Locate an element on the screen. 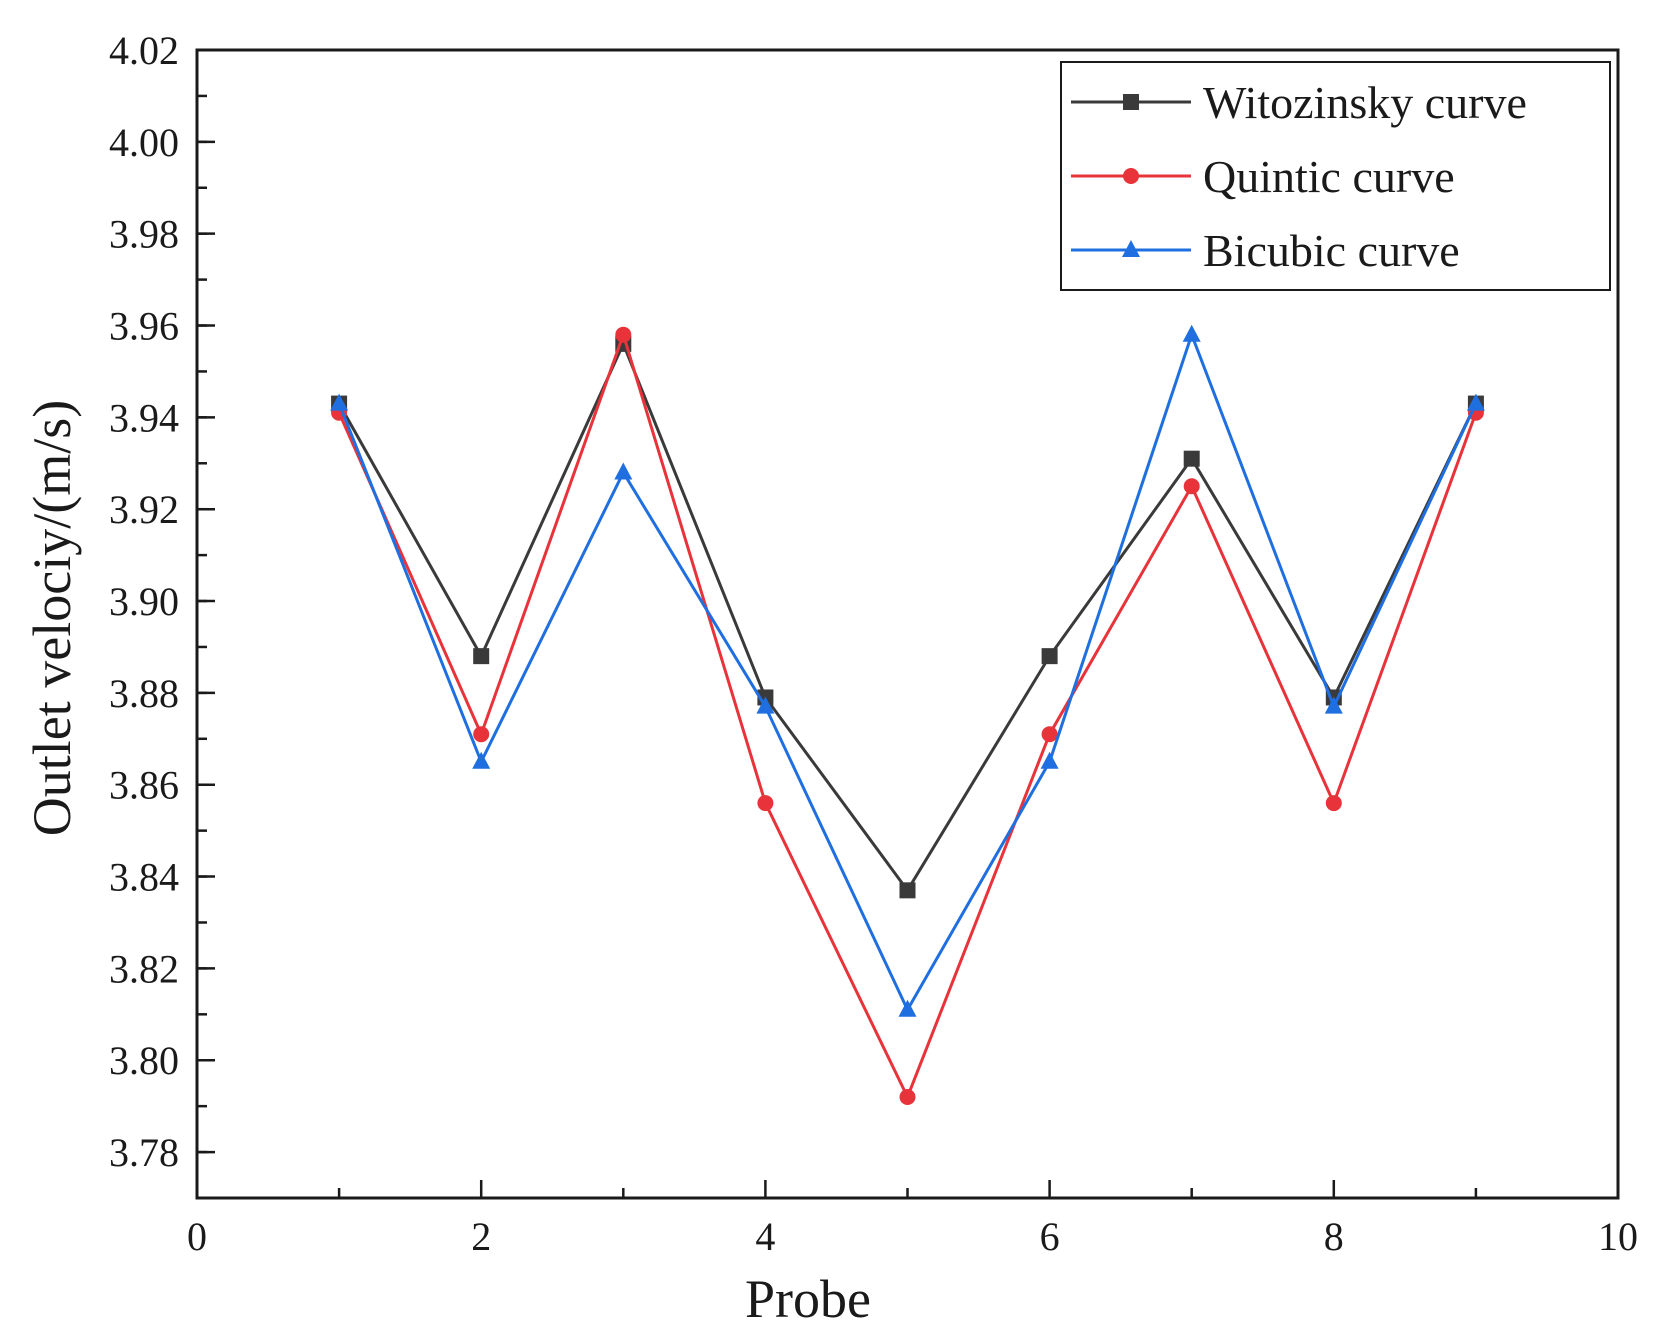 This screenshot has height=1340, width=1656. legend-label: Bicubic curve is located at coordinates (1331, 250).